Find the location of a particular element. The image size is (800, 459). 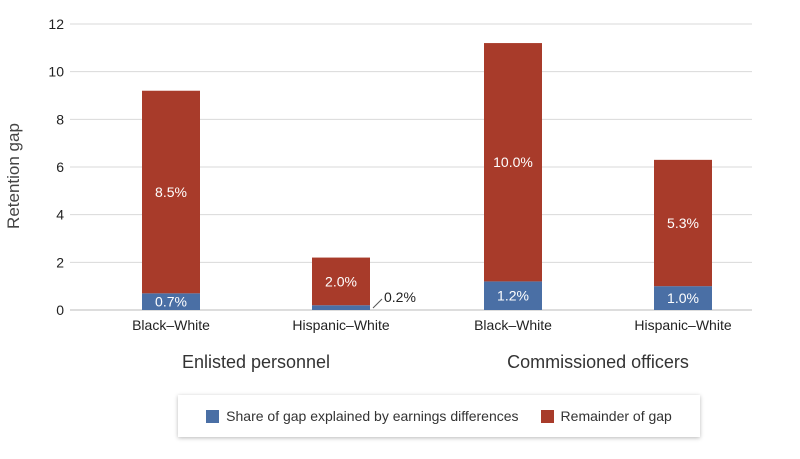

data-label-remainder: 5.3% is located at coordinates (683, 223).